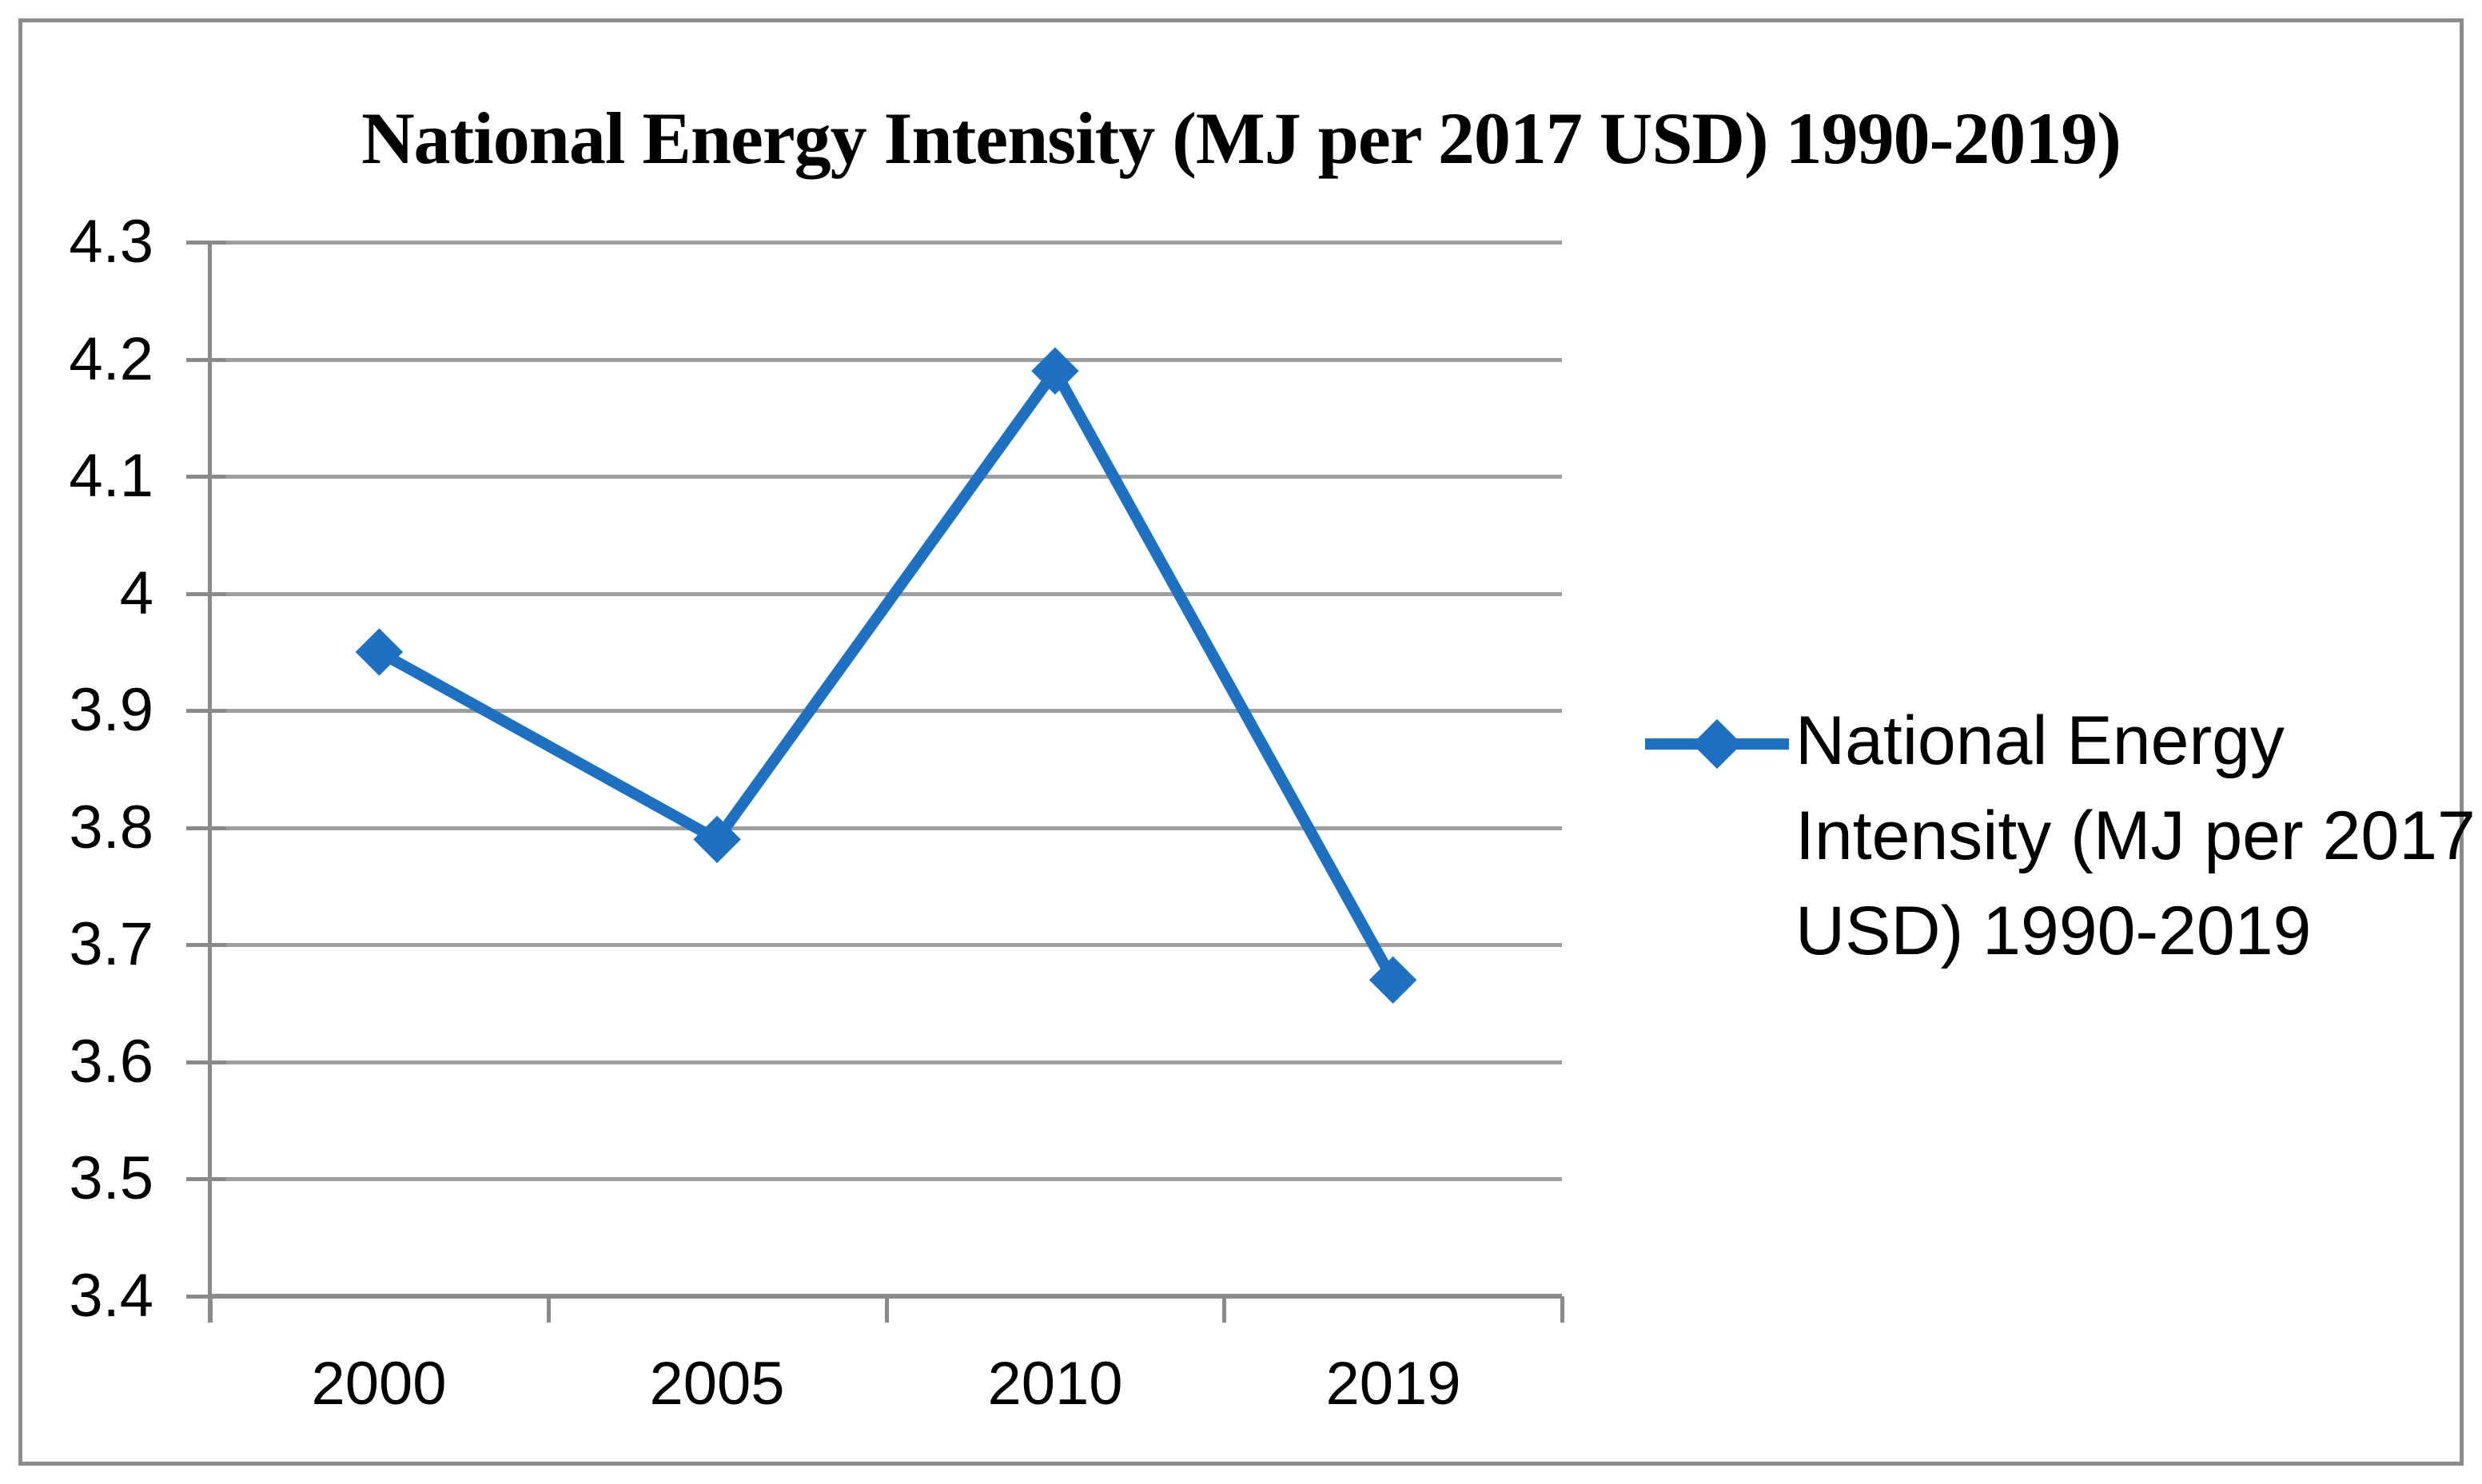 This screenshot has height=1484, width=2482. Describe the element at coordinates (111, 944) in the screenshot. I see `y-axis-tick-label: 3.7` at that location.